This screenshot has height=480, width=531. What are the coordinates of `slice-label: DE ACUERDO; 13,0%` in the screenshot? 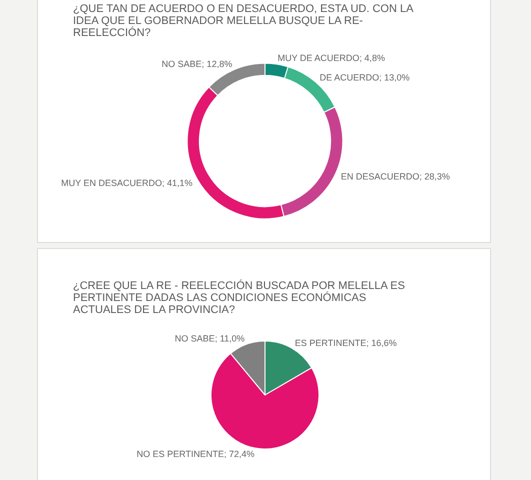 It's located at (365, 77).